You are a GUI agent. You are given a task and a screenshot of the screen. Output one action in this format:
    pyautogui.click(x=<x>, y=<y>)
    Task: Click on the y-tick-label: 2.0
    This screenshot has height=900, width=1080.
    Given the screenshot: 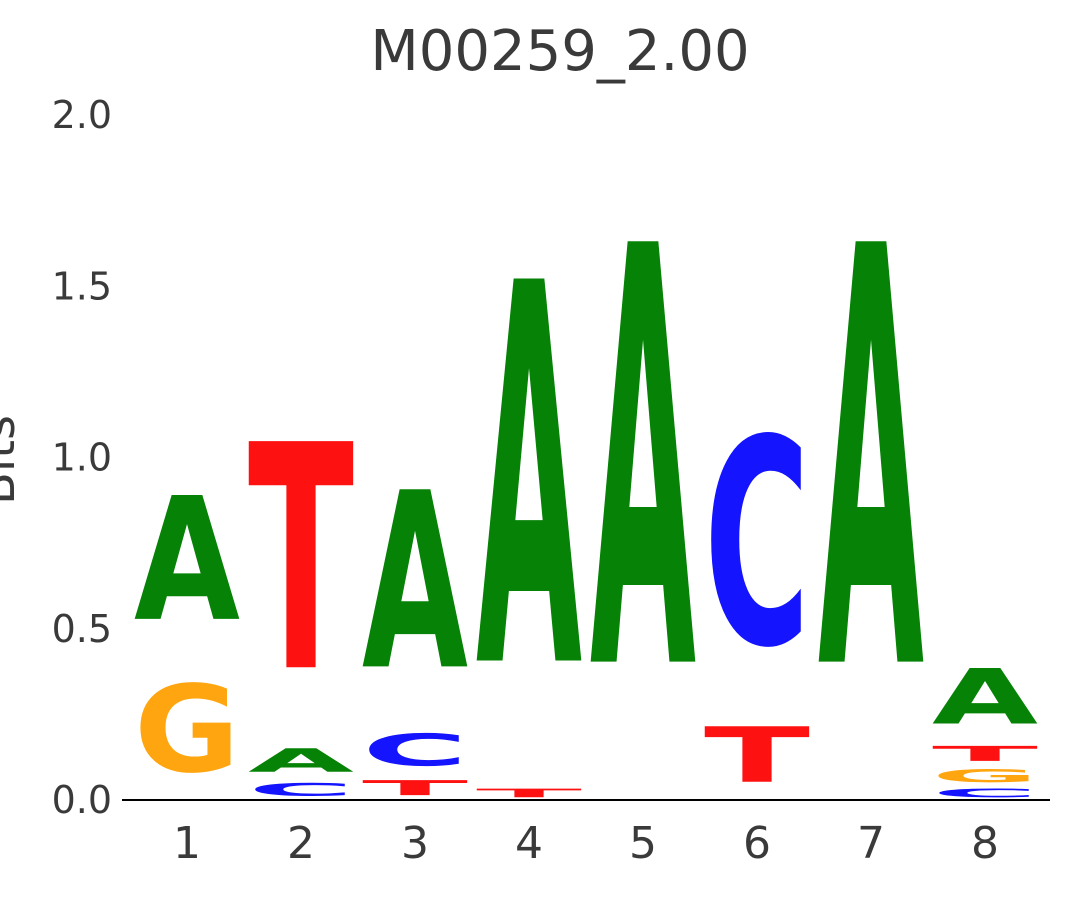 What is the action you would take?
    pyautogui.click(x=82, y=115)
    